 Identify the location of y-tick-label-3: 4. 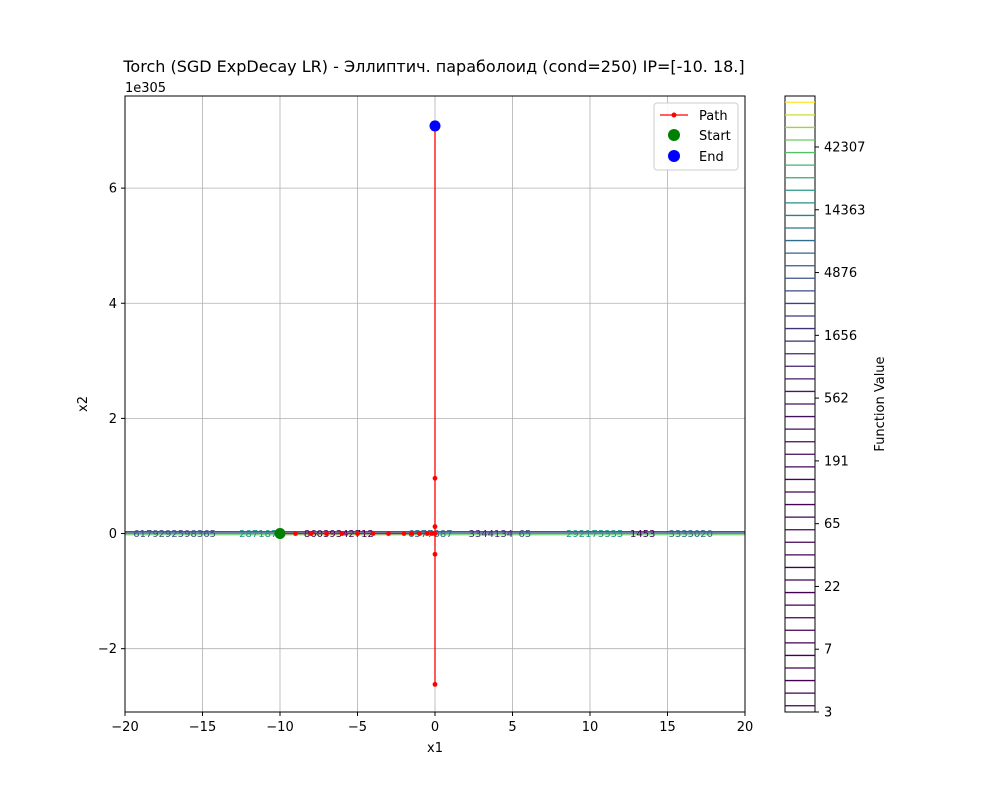
(113, 304).